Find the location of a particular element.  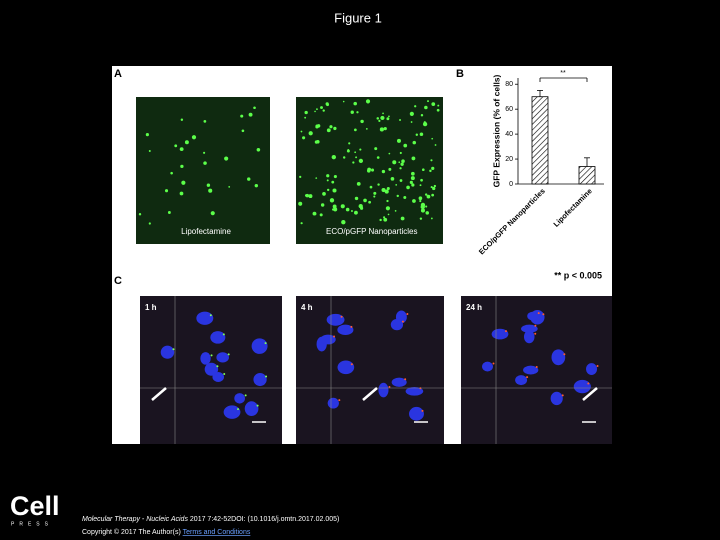

y-tick-label: 20 is located at coordinates (509, 159).